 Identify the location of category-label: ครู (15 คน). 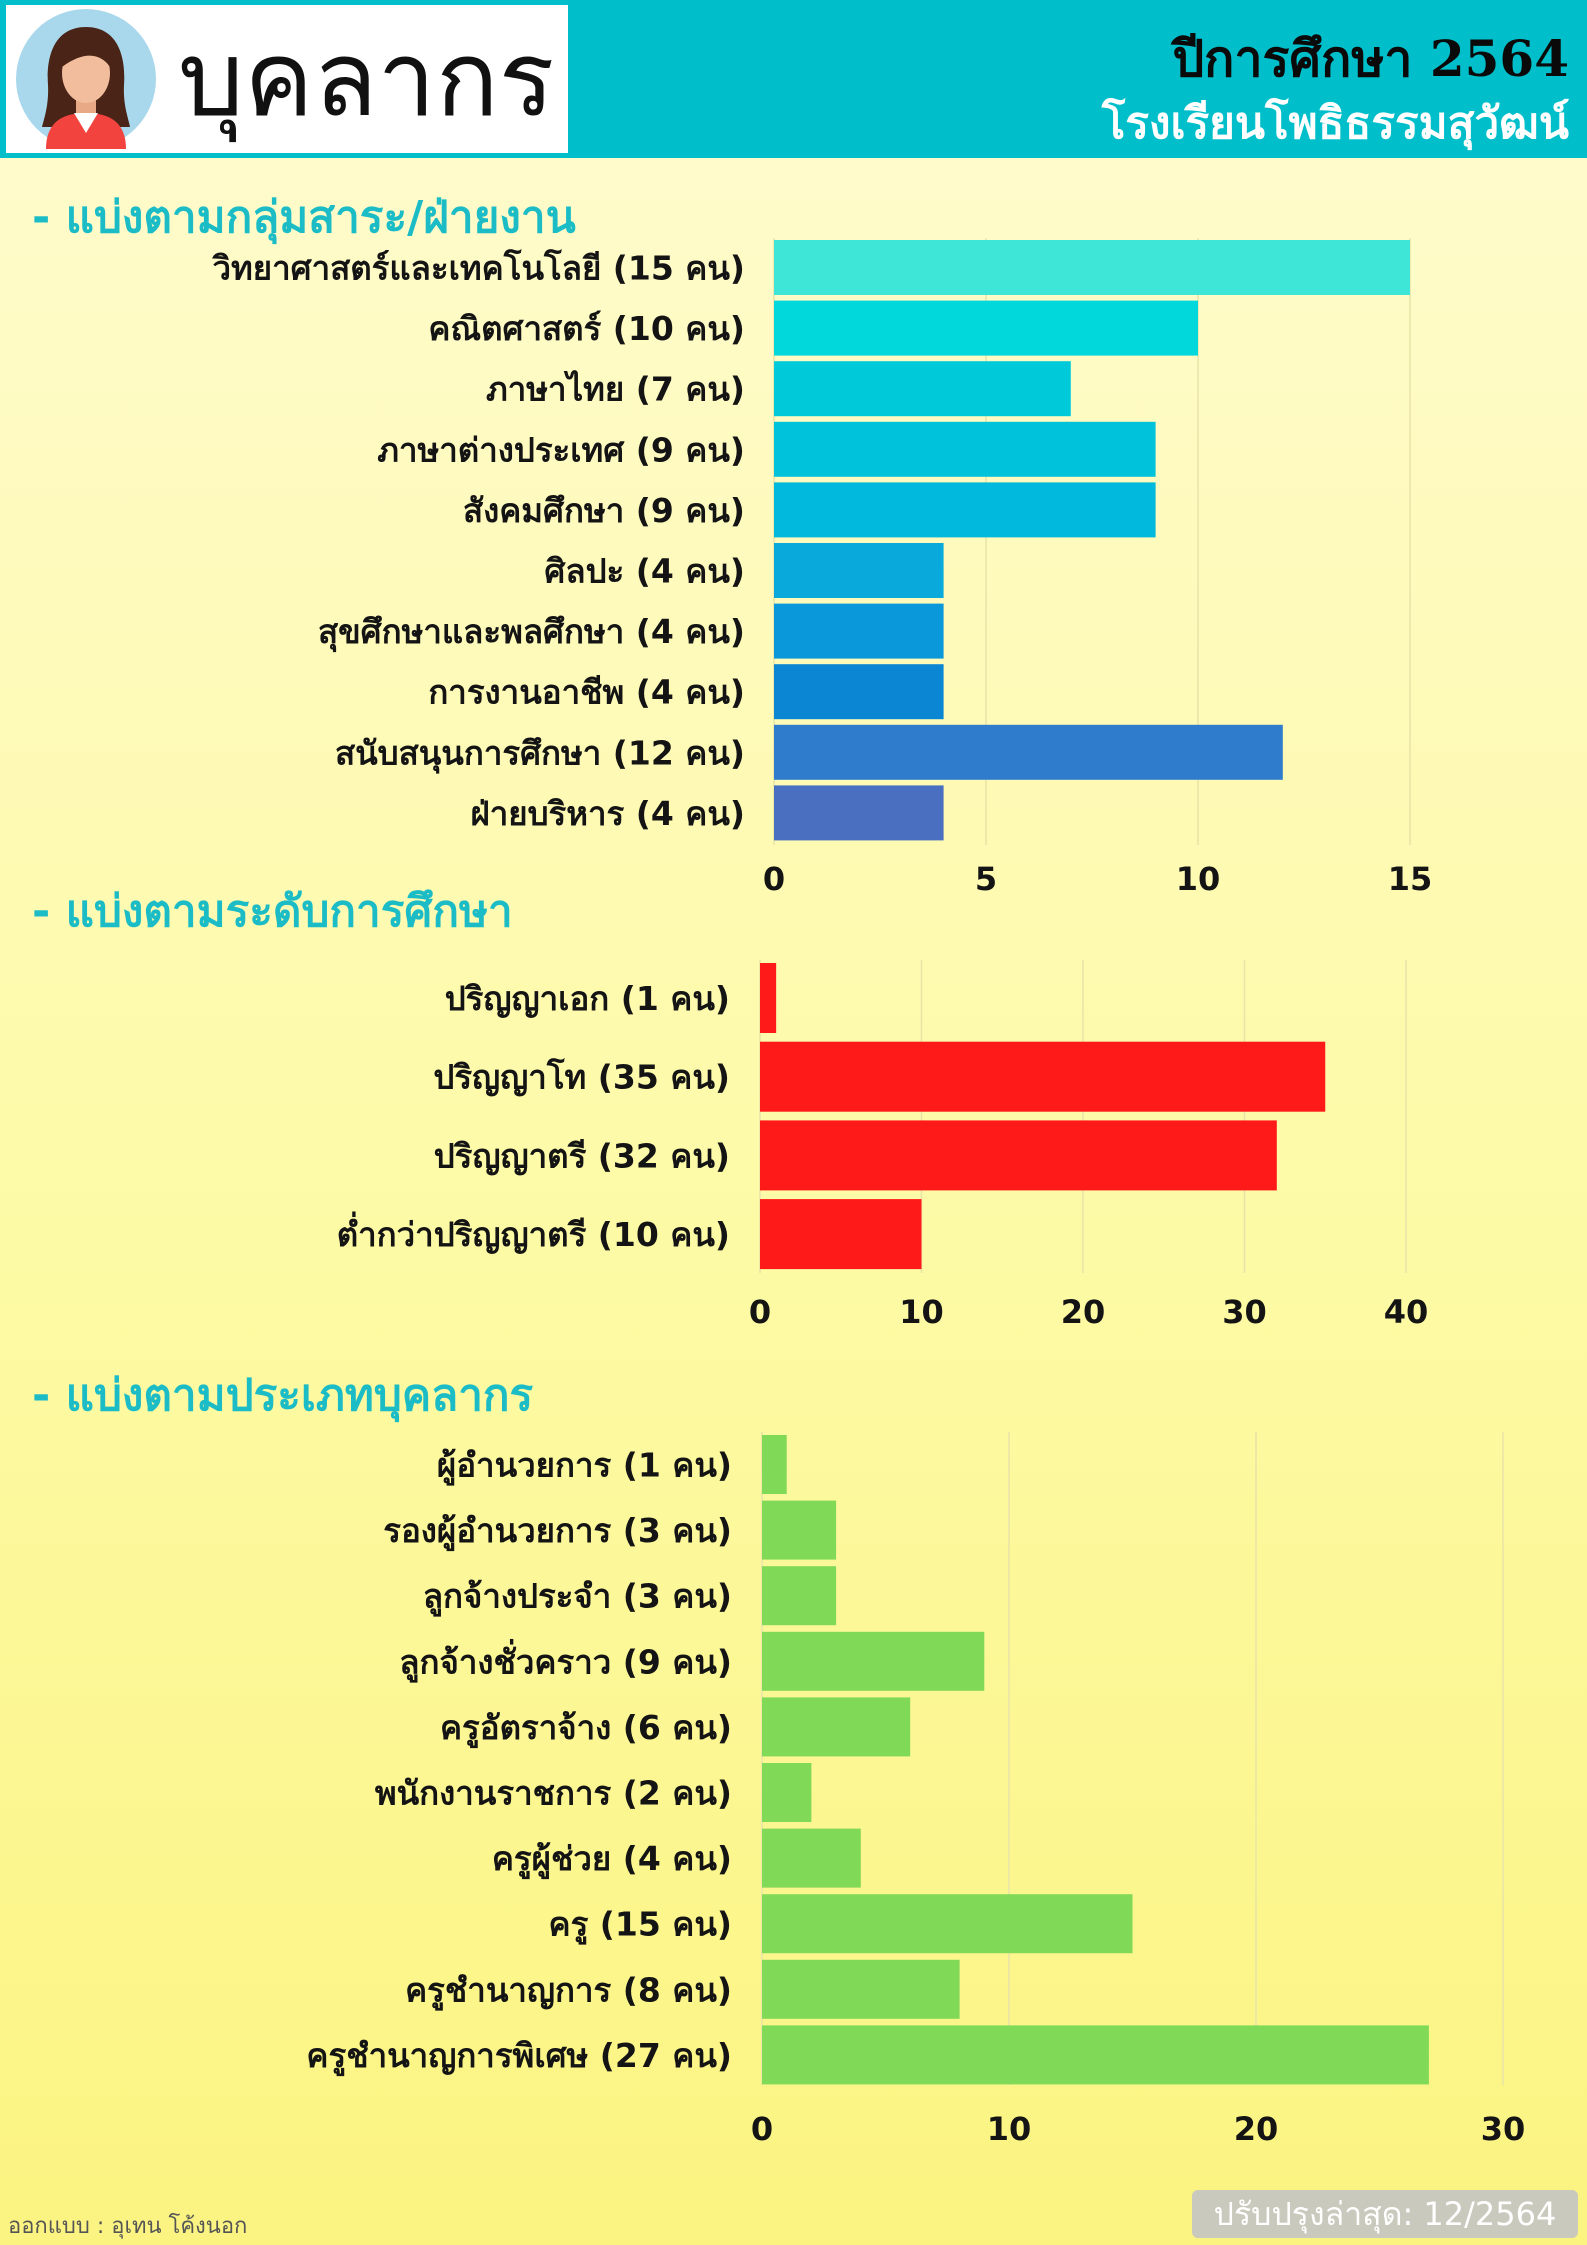
(641, 1925).